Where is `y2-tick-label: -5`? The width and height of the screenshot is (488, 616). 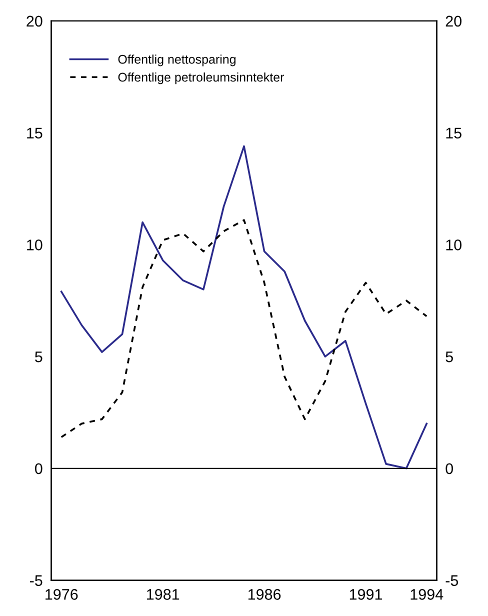 y2-tick-label: -5 is located at coordinates (452, 580).